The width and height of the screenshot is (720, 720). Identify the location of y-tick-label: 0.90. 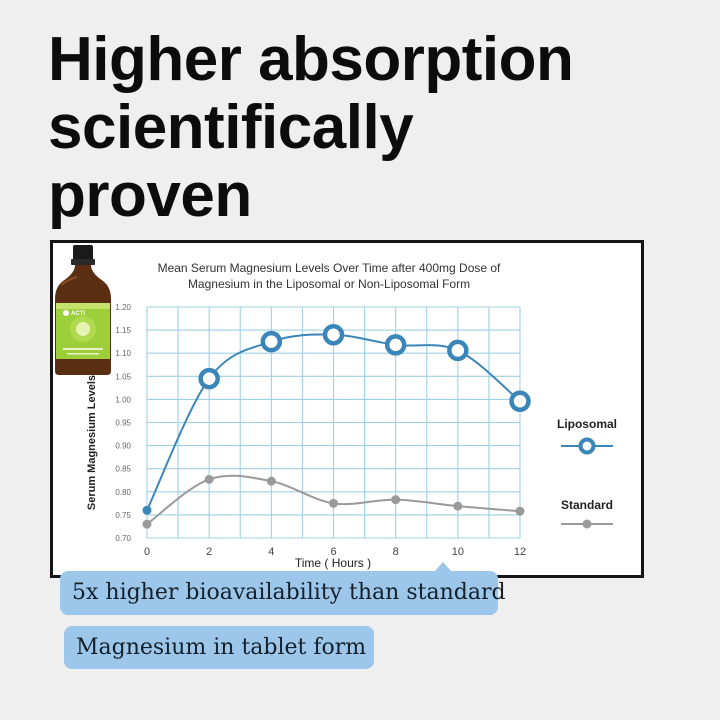
(123, 446).